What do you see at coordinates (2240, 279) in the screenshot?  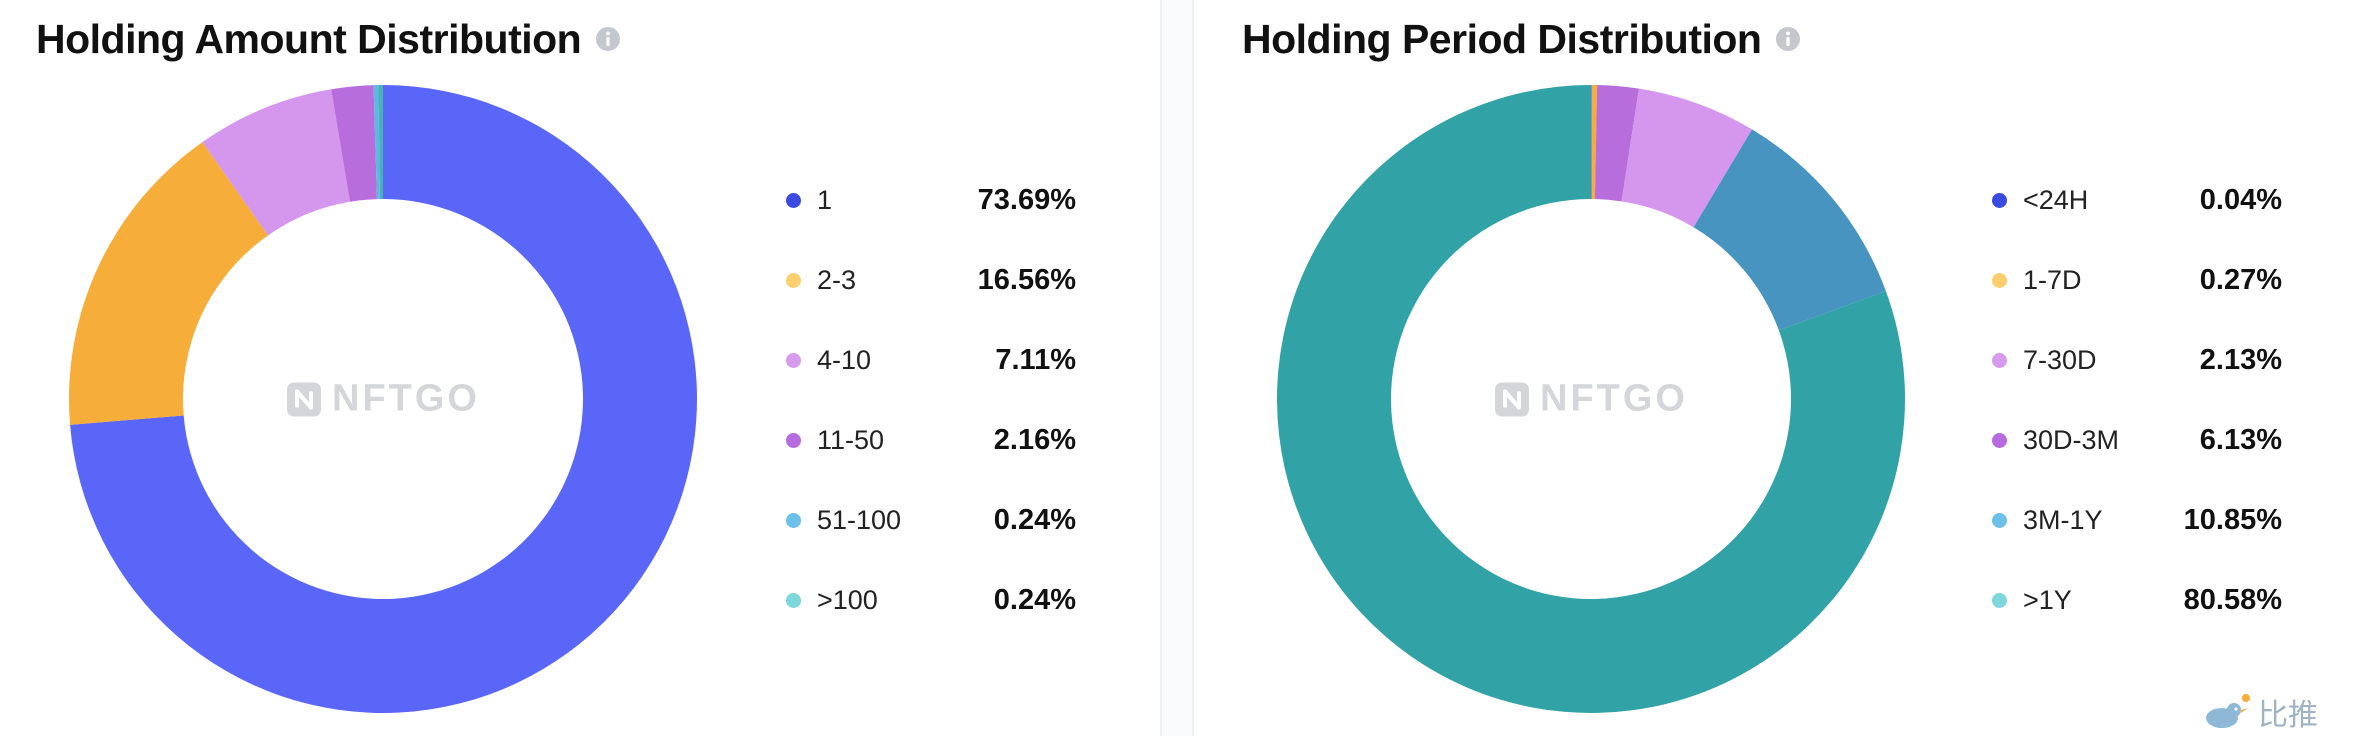 I see `legend-value: 0.27%` at bounding box center [2240, 279].